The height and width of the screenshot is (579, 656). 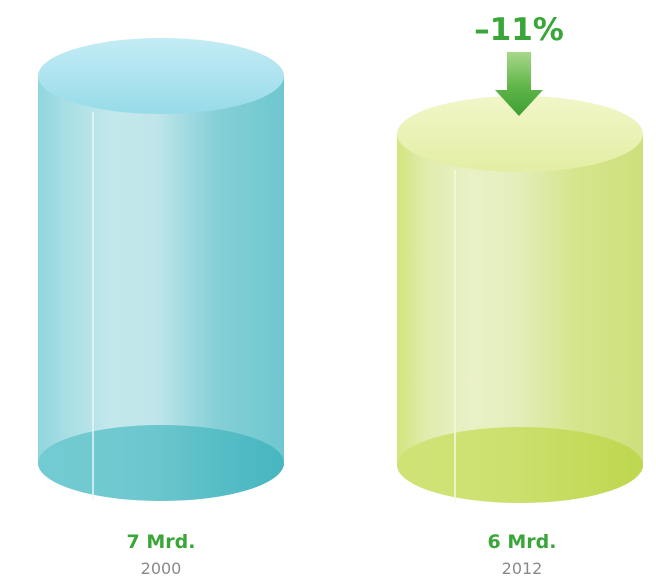 What do you see at coordinates (161, 568) in the screenshot?
I see `year-label-2000: 2000` at bounding box center [161, 568].